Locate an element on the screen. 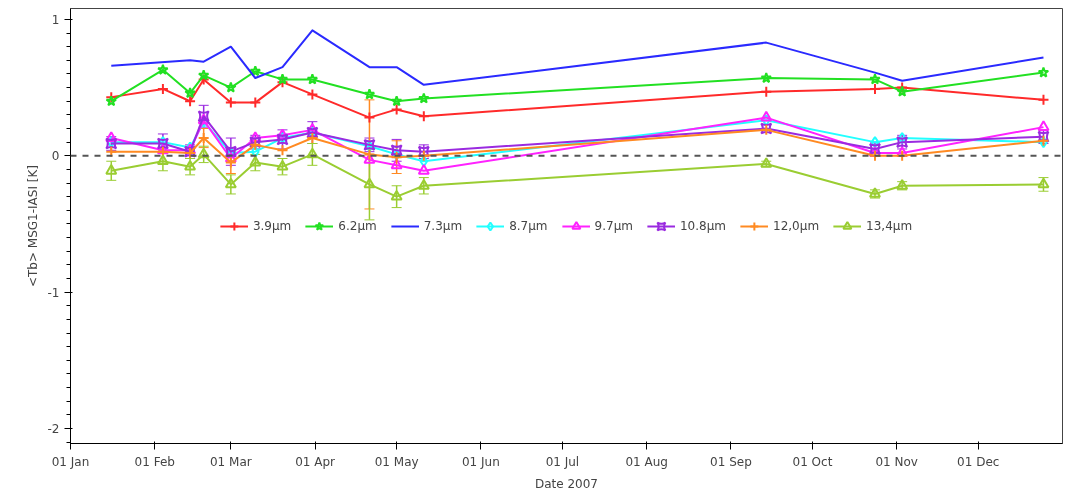 The image size is (1077, 493). legend-label: 12,0µm is located at coordinates (796, 225).